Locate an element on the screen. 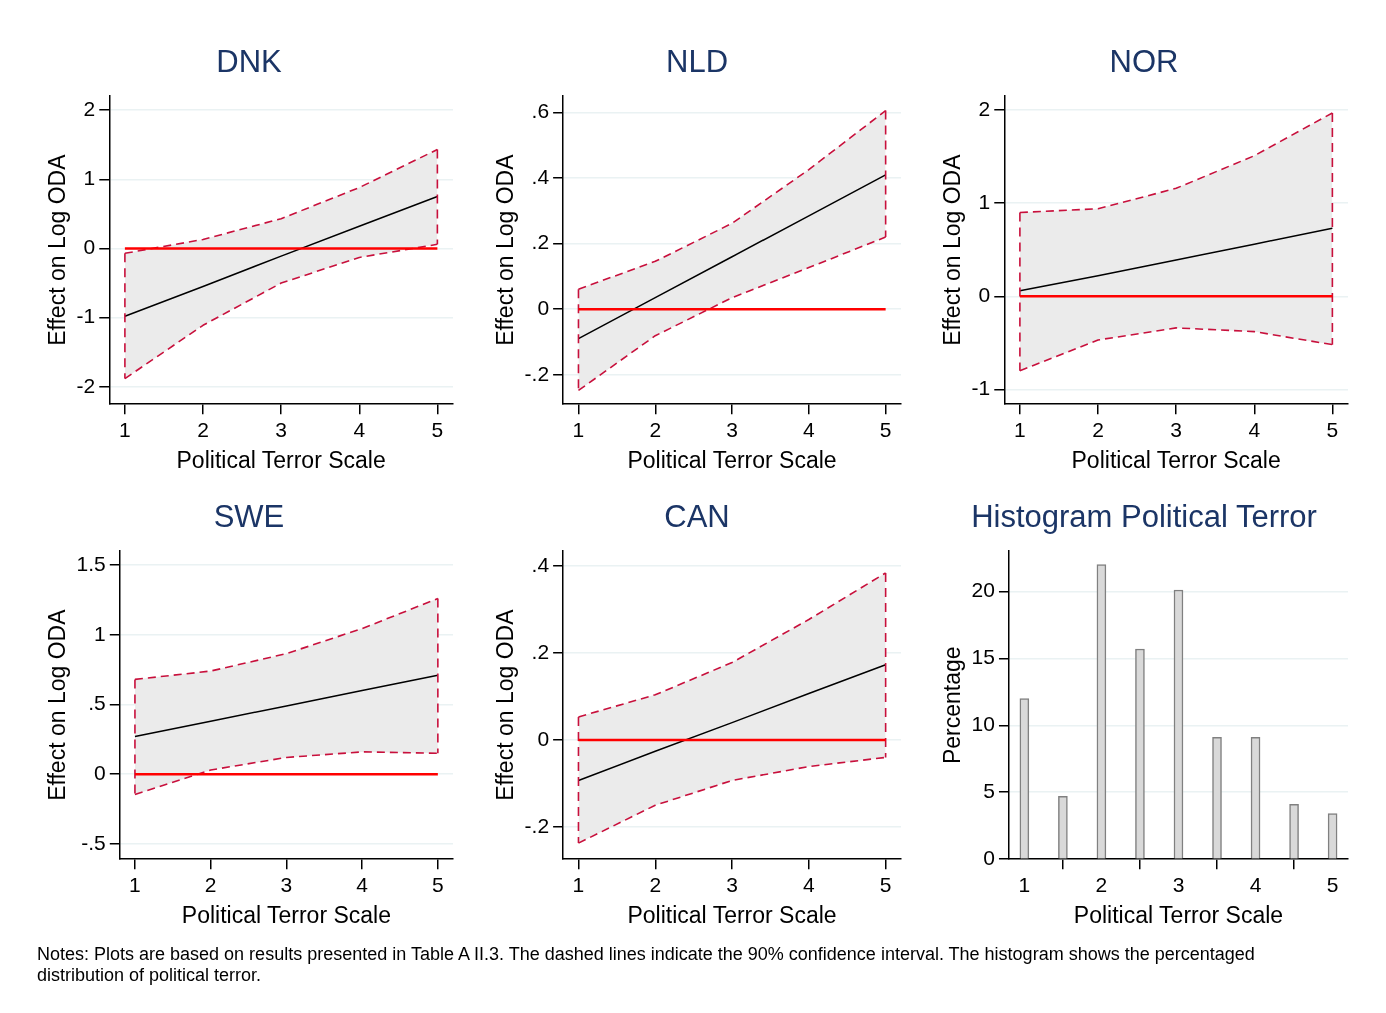 This screenshot has width=1386, height=1013. y-tick-label: 10 is located at coordinates (983, 724).